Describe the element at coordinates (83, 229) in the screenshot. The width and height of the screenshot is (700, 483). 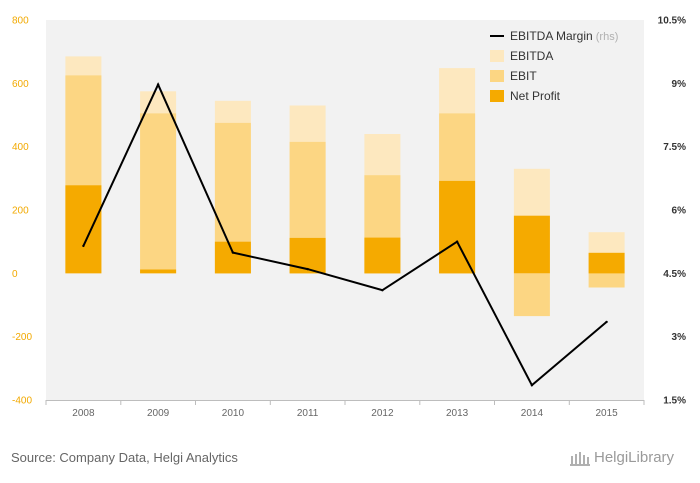
I see `net-profit-bar-2008` at that location.